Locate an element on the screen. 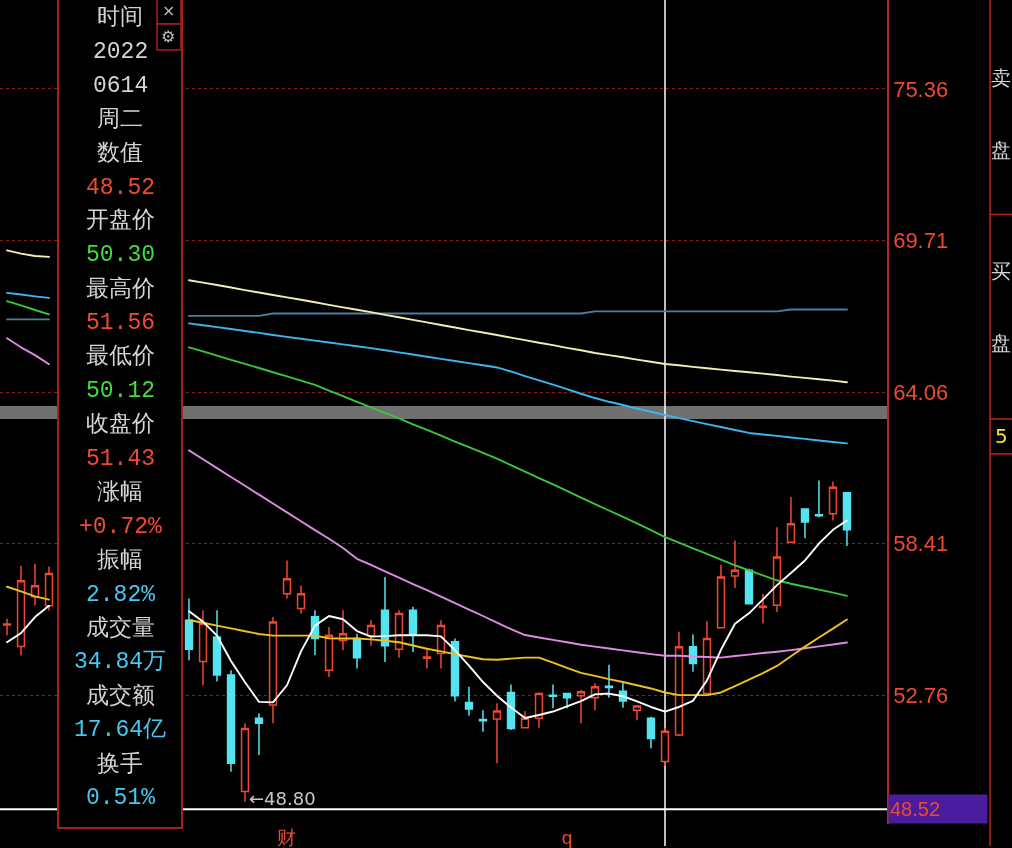  annotation: 50.12 is located at coordinates (121, 391).